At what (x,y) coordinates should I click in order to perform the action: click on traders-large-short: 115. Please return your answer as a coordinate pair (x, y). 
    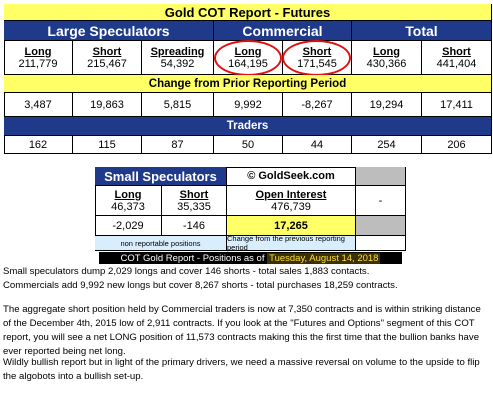
    Looking at the image, I should click on (107, 145).